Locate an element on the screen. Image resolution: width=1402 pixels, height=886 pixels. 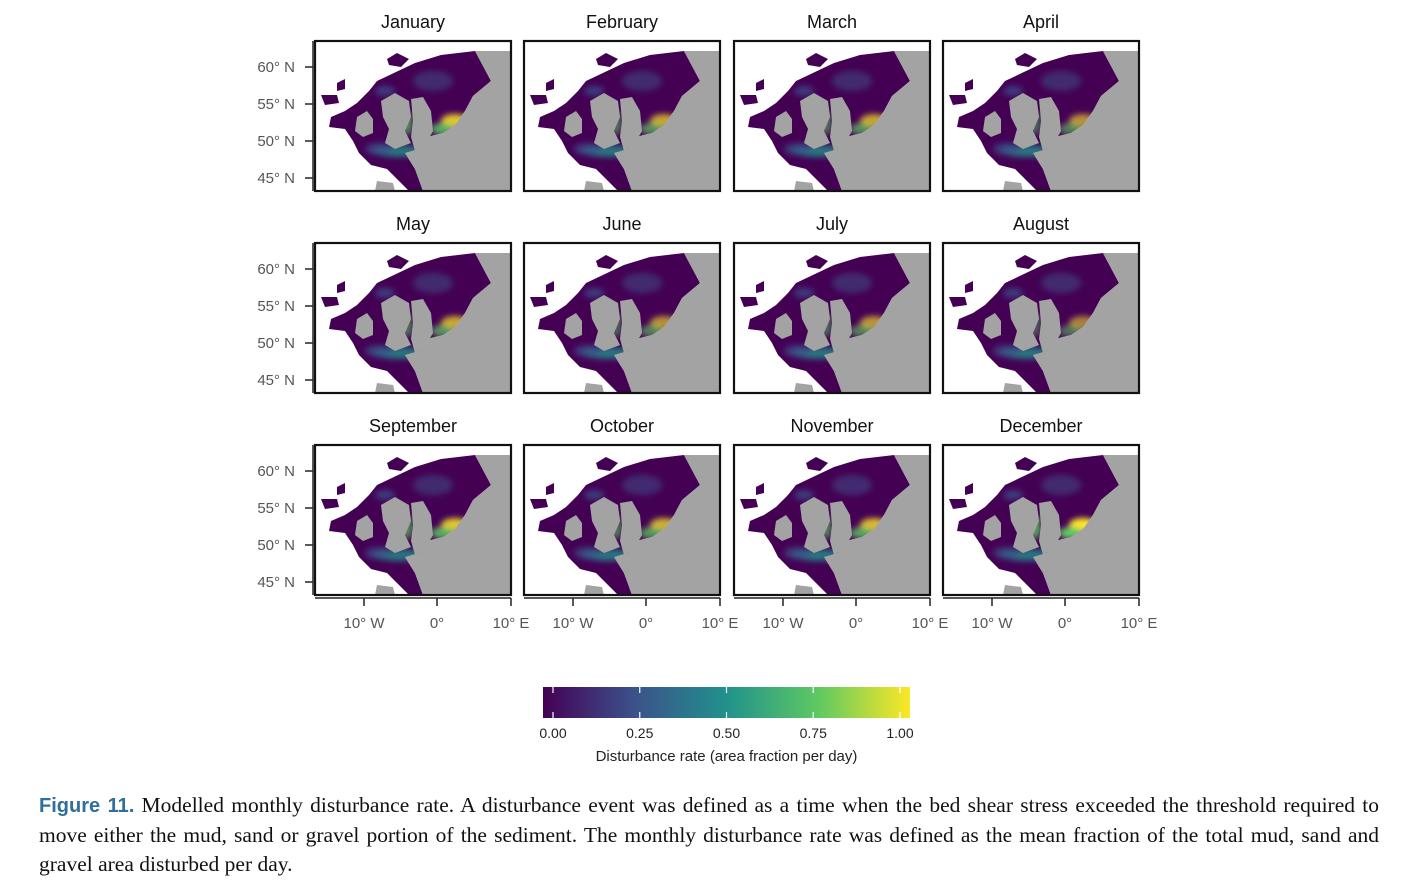
map-panel-september: September is located at coordinates (413, 506).